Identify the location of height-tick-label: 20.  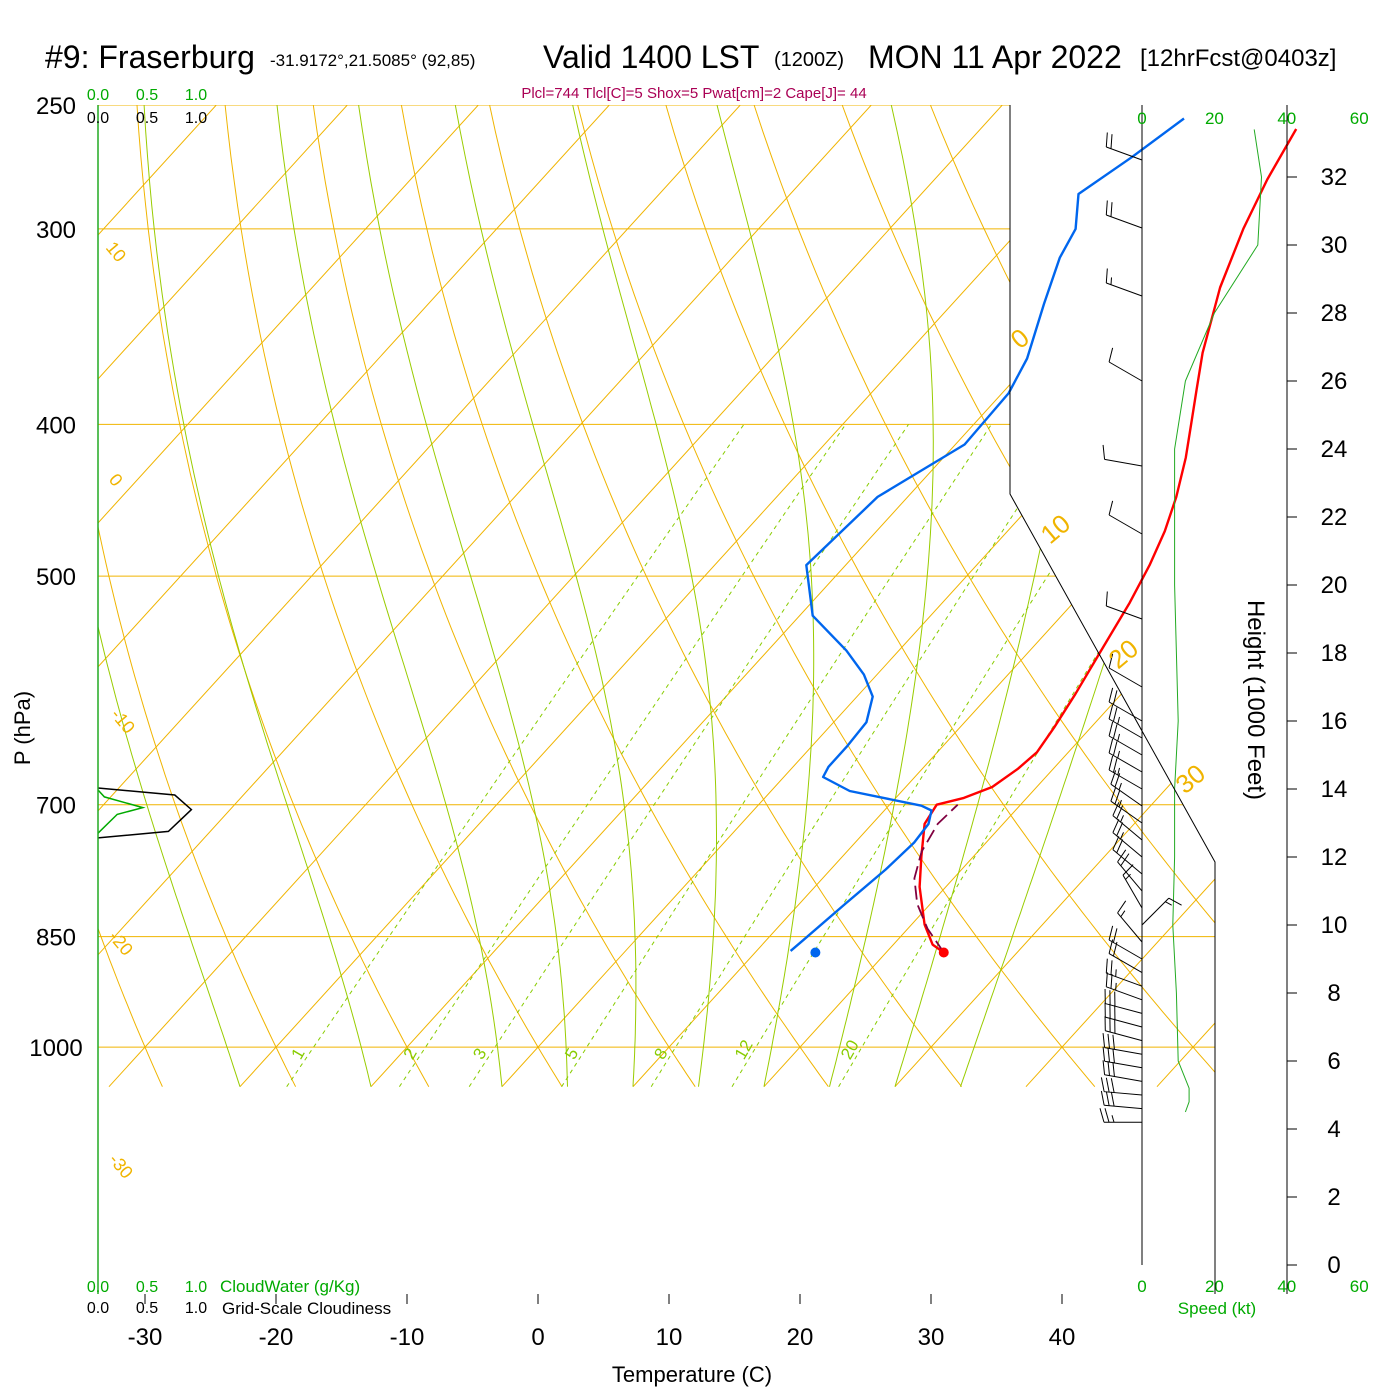
(1334, 585).